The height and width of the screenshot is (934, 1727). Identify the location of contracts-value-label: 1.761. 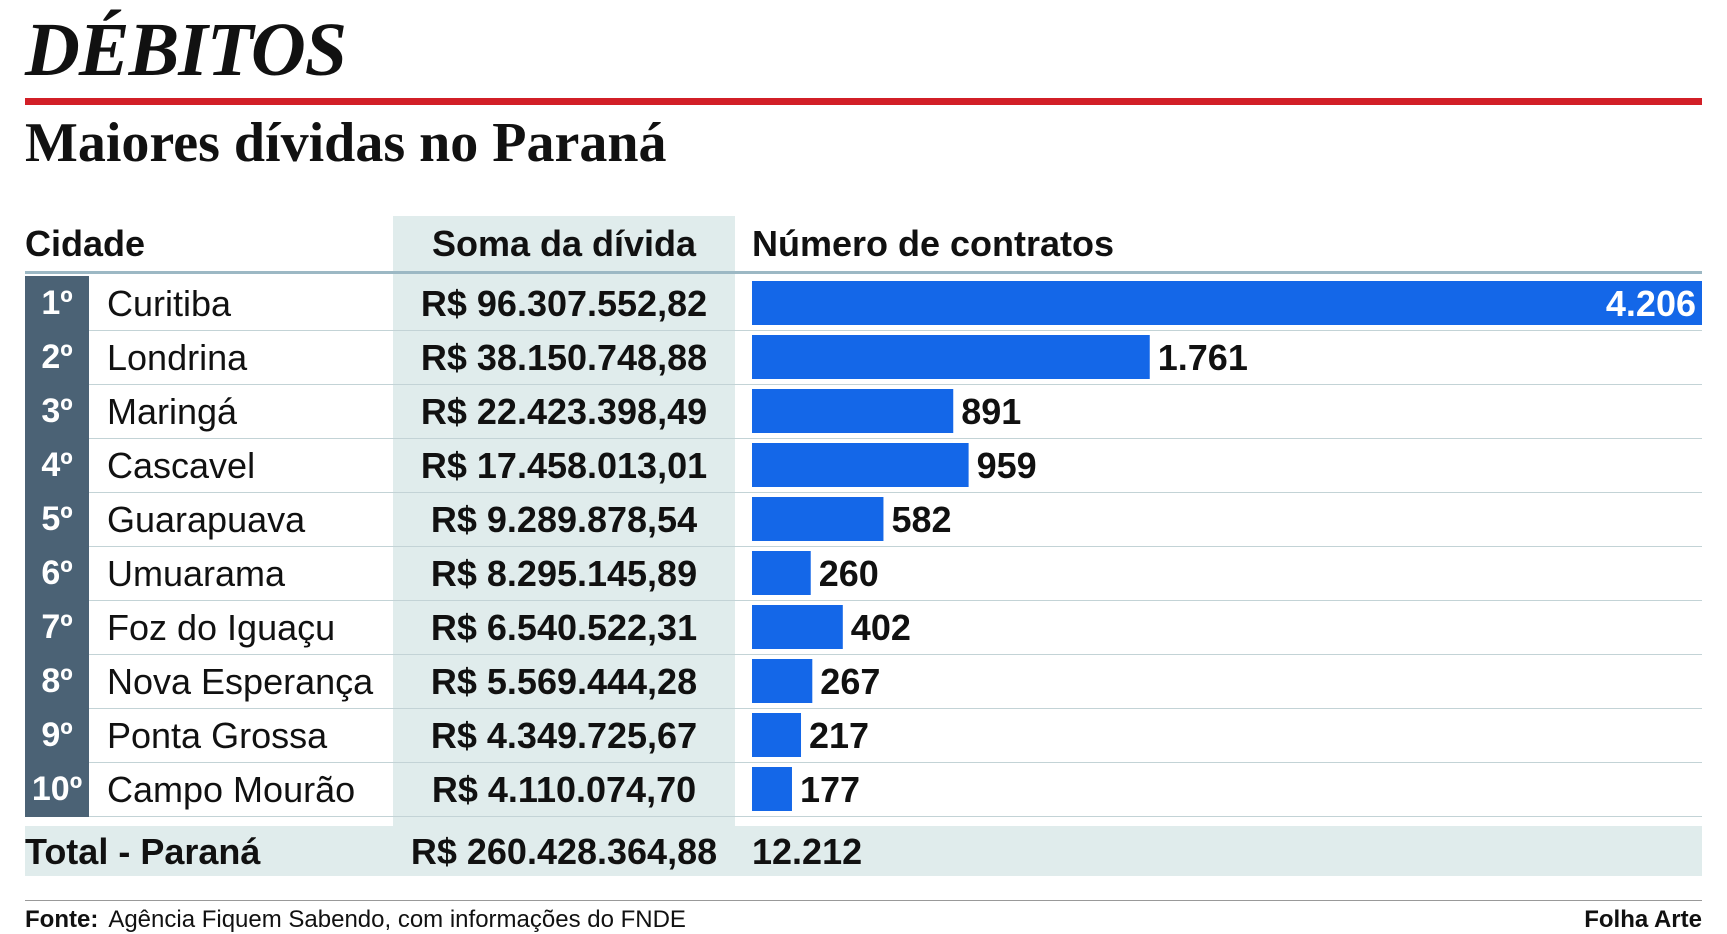
(1203, 357).